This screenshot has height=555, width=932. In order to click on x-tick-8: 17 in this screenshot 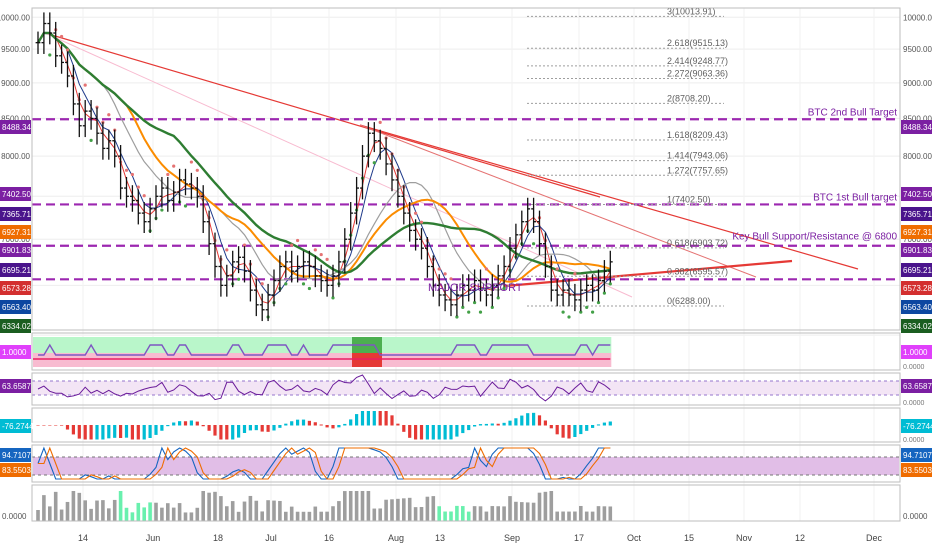, I will do `click(579, 538)`.